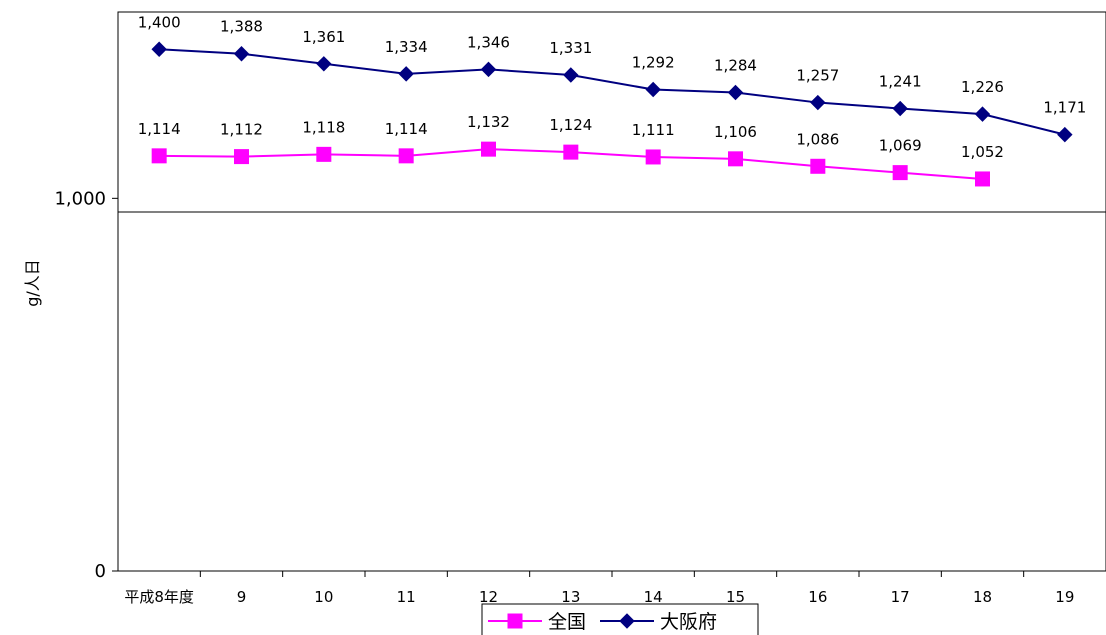 The image size is (1106, 635). Describe the element at coordinates (817, 139) in the screenshot. I see `data-label-national: 1,086` at that location.